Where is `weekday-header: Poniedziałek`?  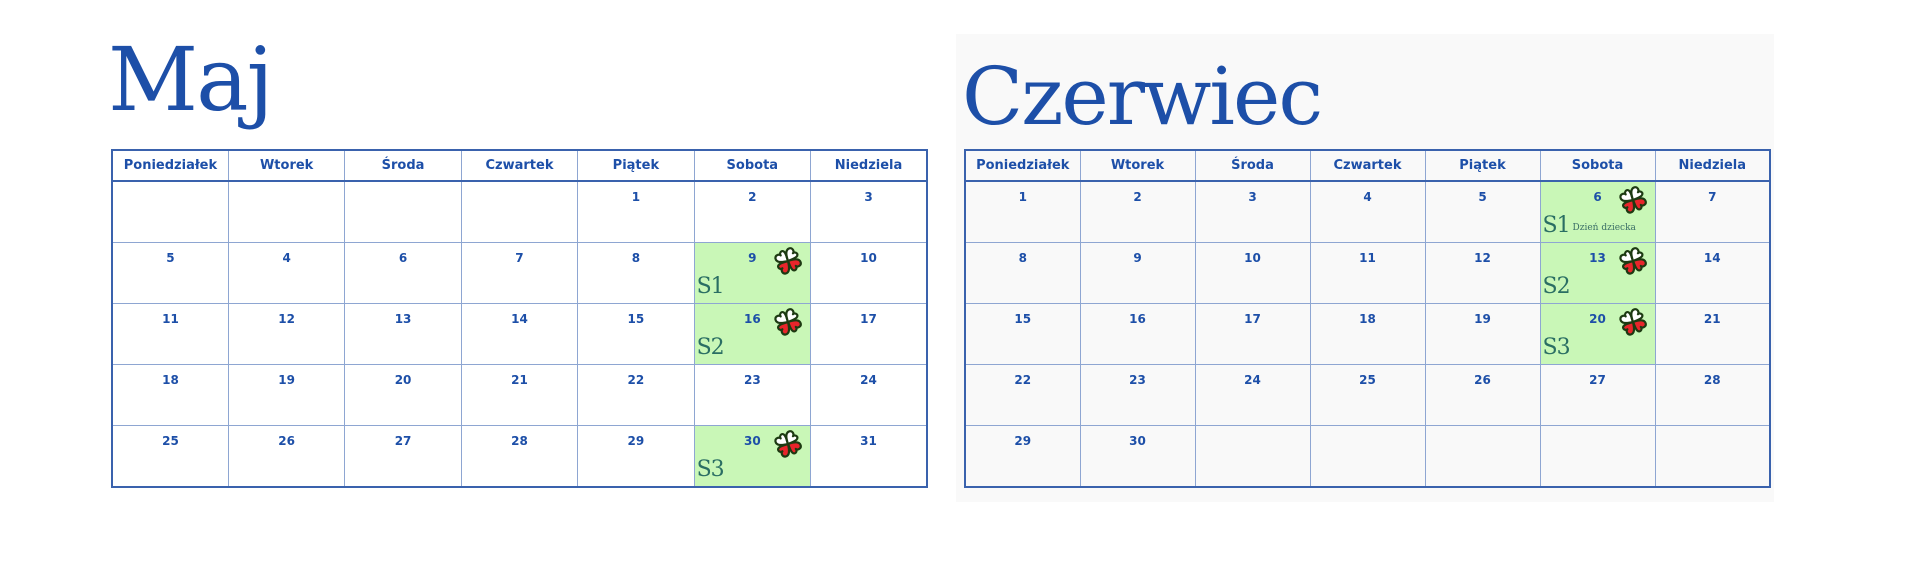
weekday-header: Poniedziałek is located at coordinates (1022, 165).